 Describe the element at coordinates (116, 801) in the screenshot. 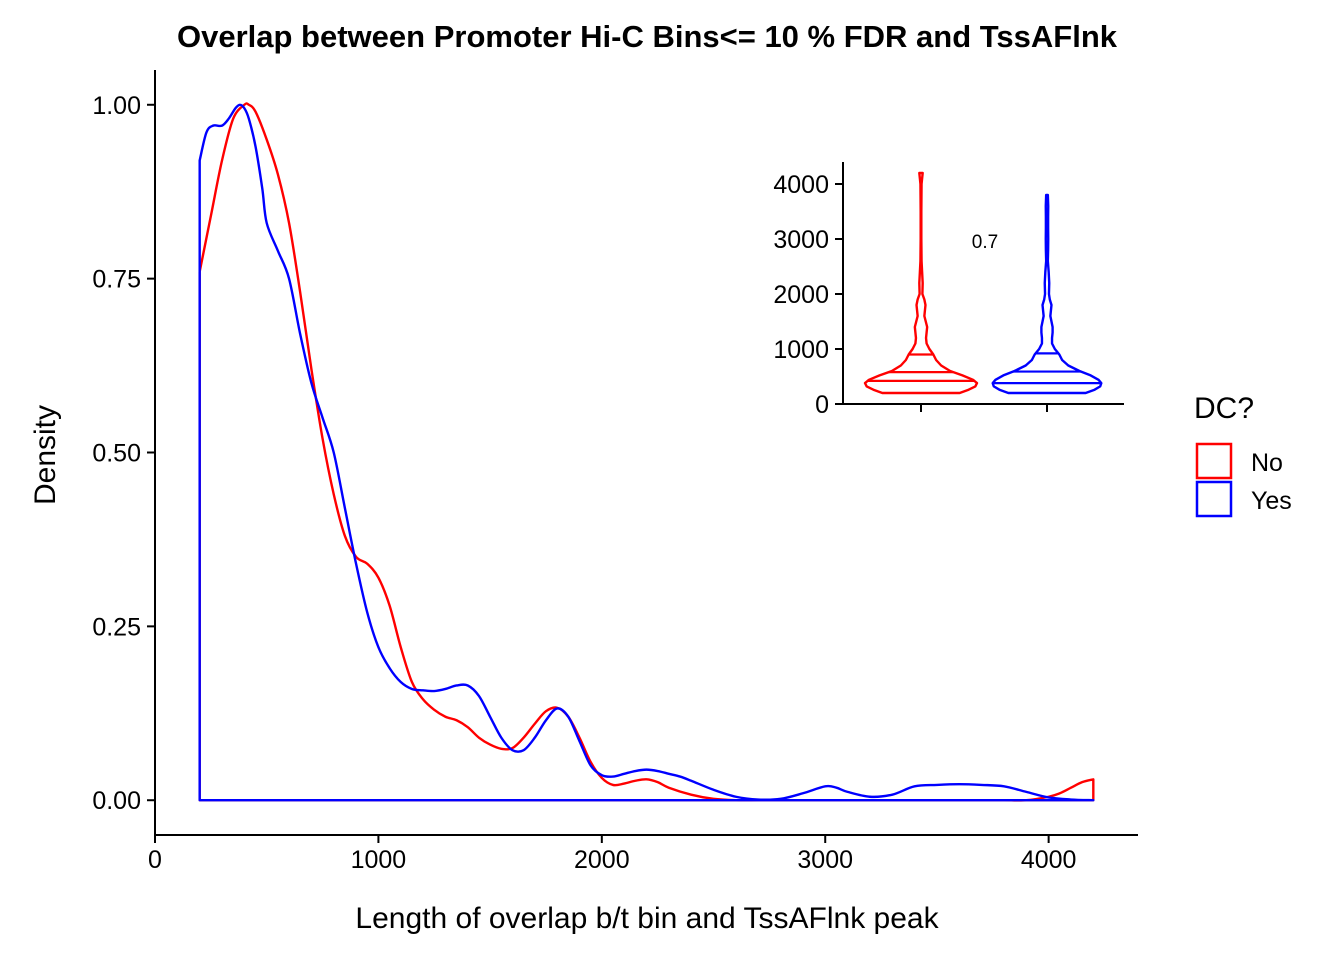

I see `y-tick-label: 0.00` at that location.